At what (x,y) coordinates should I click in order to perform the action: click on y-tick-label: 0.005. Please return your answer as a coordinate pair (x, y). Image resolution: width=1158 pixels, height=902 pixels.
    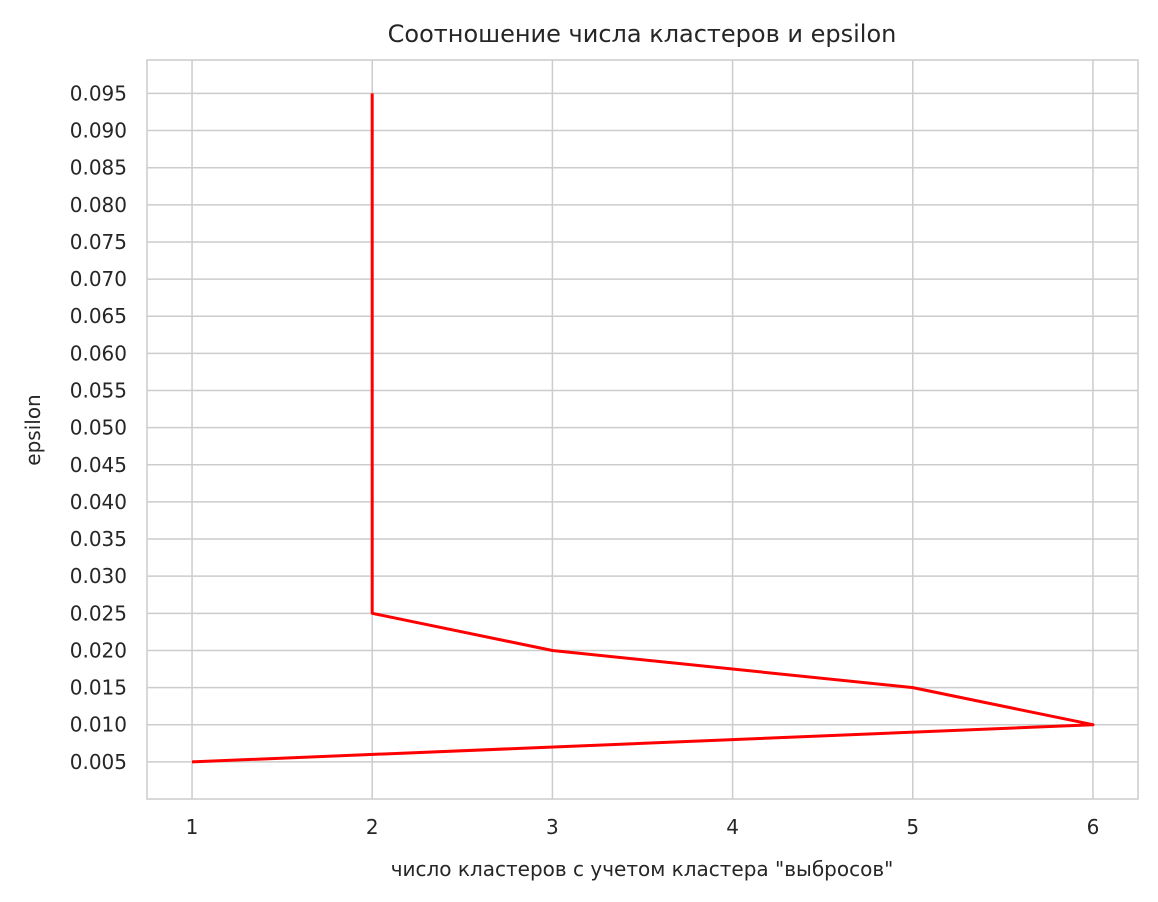
    Looking at the image, I should click on (98, 762).